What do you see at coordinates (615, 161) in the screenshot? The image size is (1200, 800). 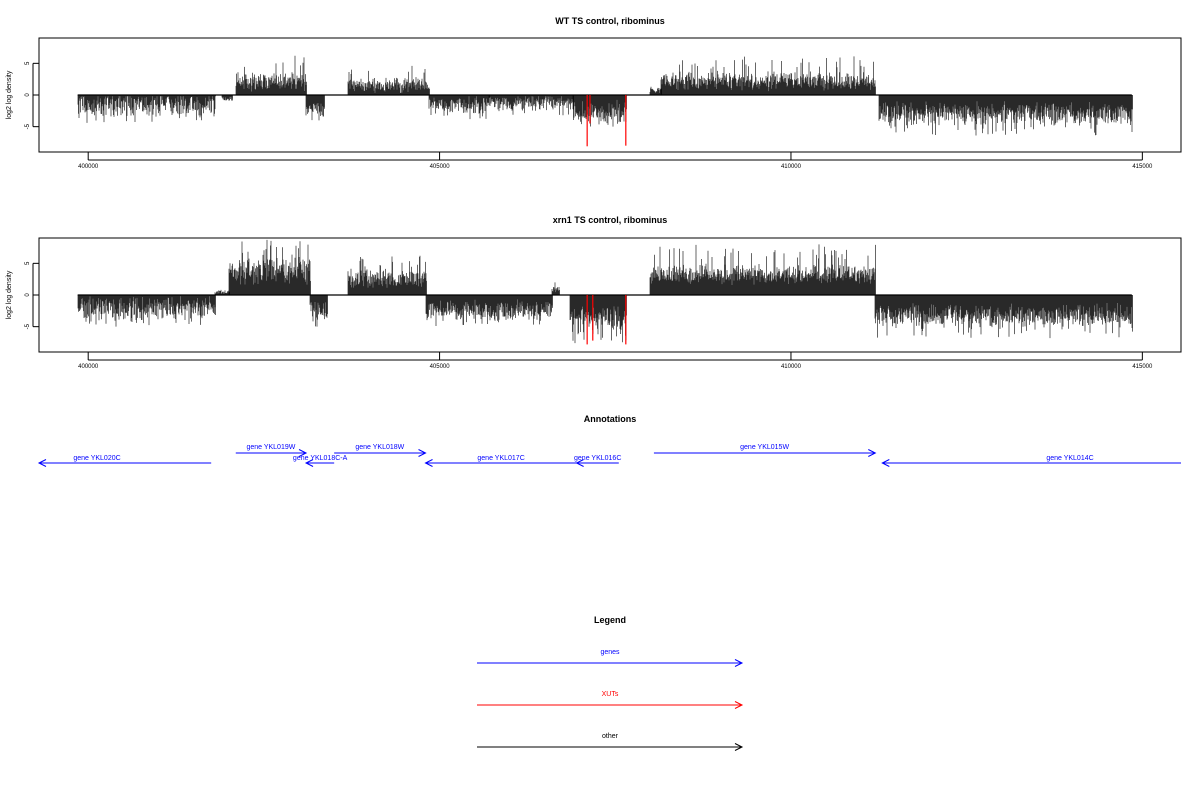 I see `wt-x-axis: 400000 405000 410000 415000` at bounding box center [615, 161].